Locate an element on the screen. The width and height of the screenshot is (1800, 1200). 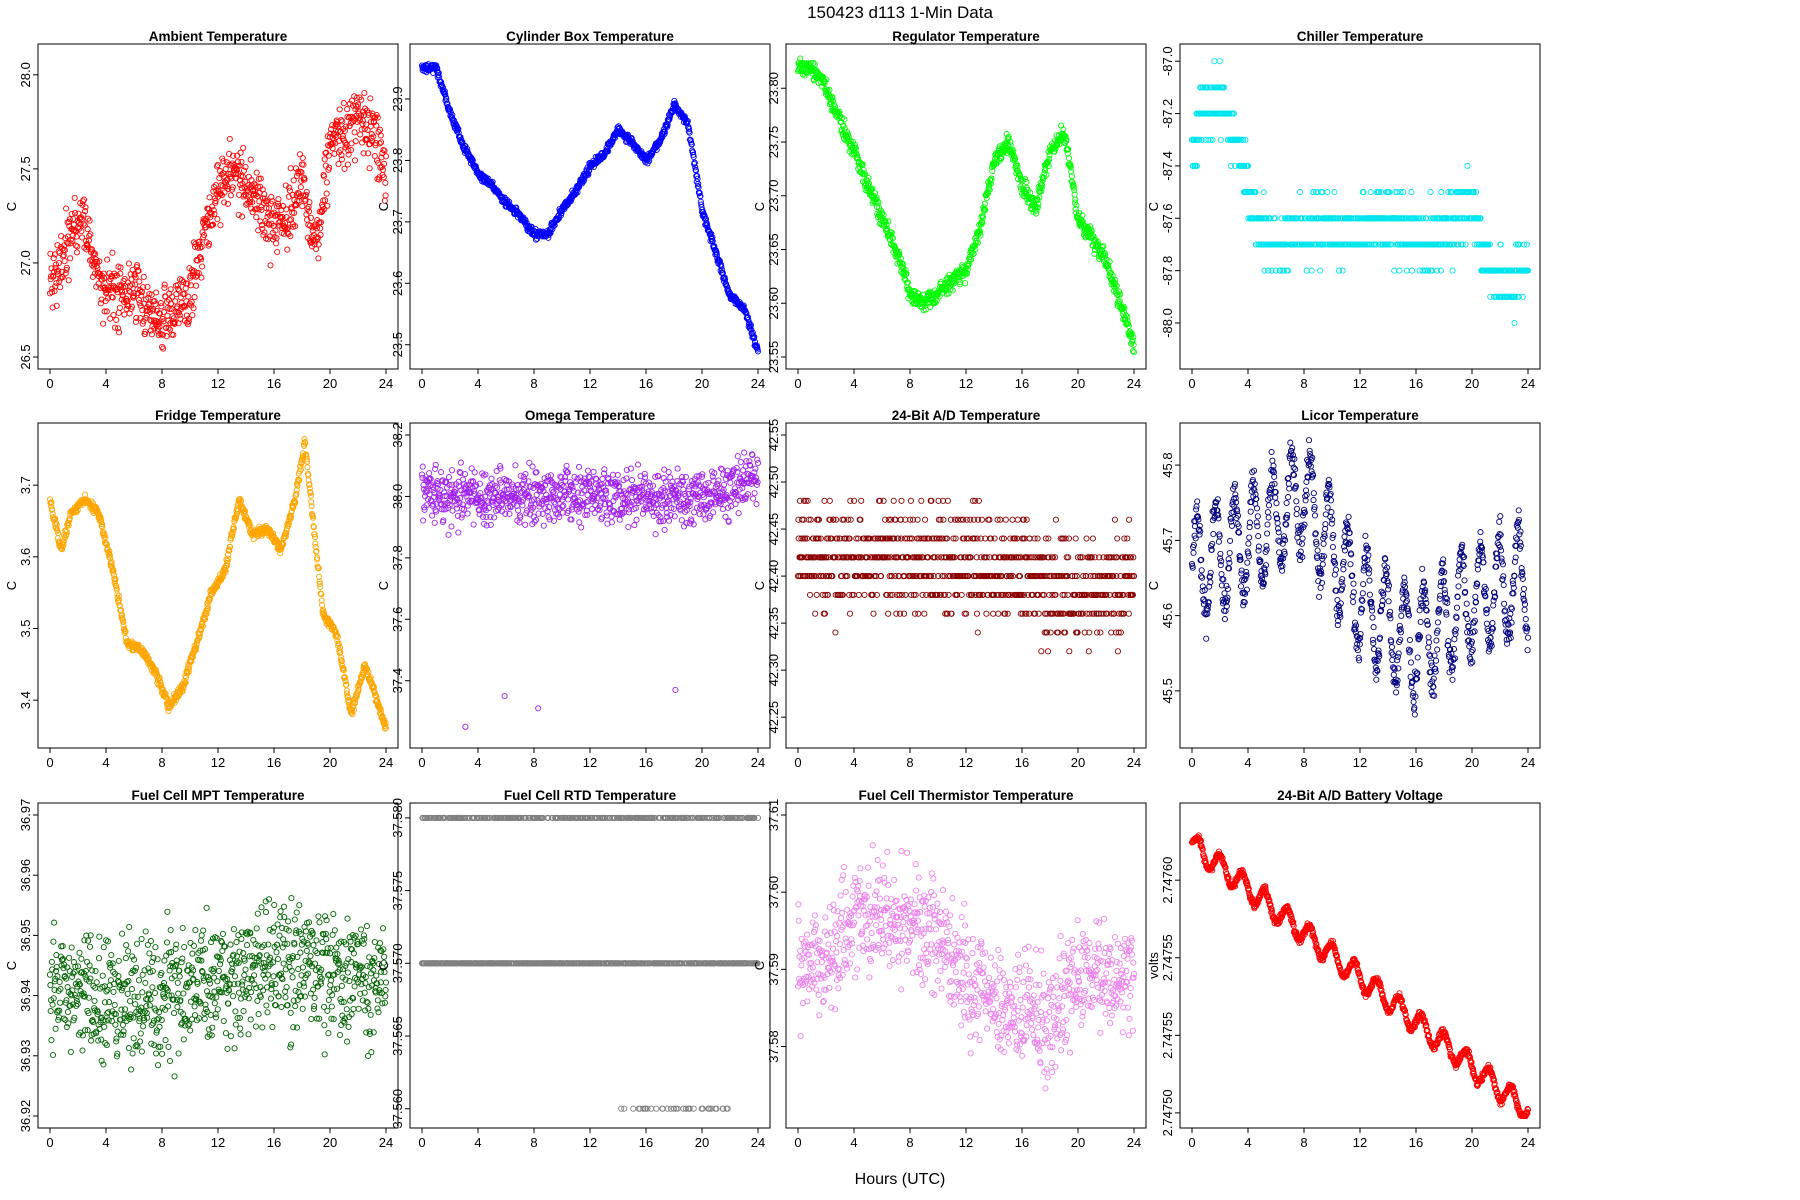
y-tick-label: 37.8 is located at coordinates (397, 557).